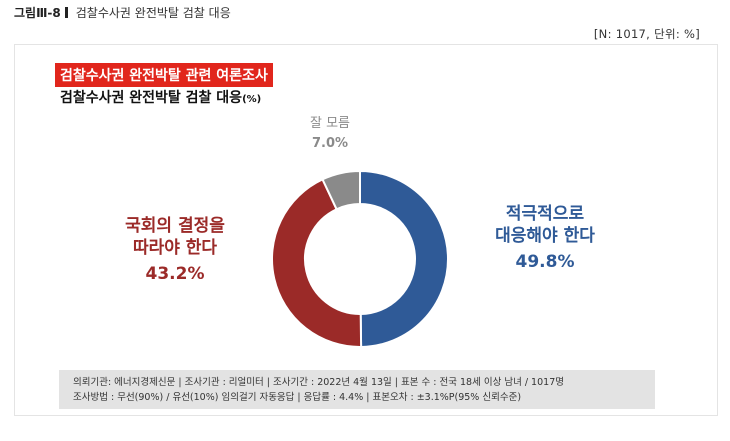 This screenshot has height=441, width=730. Describe the element at coordinates (404, 259) in the screenshot. I see `donut-slice-aggressive` at that location.